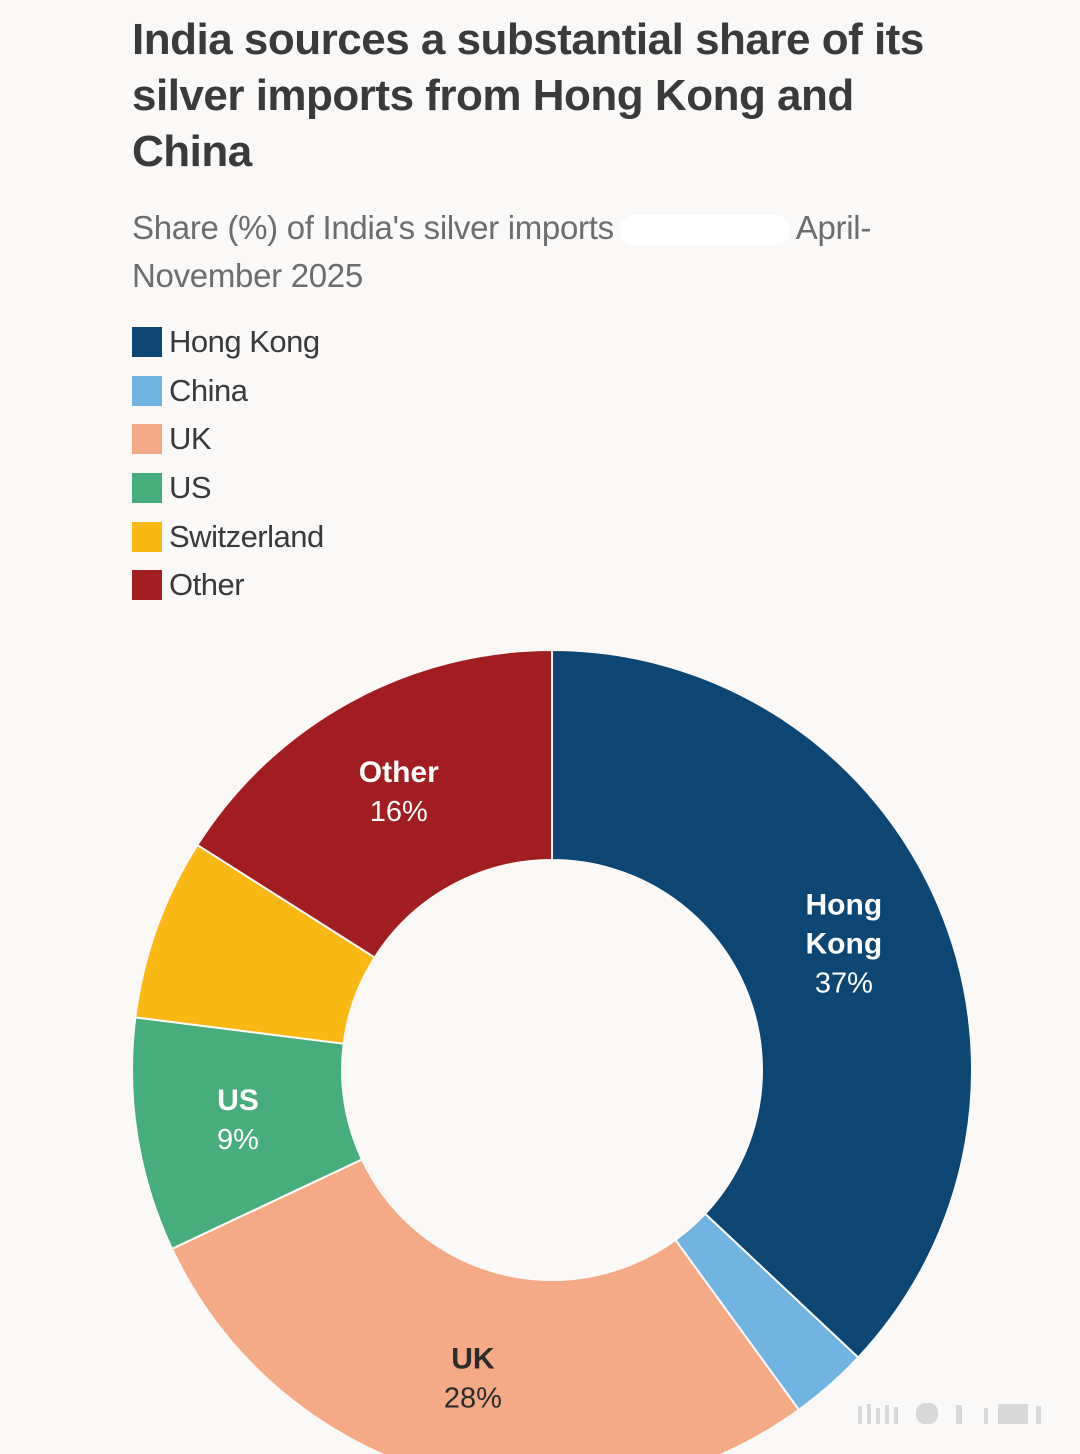  Describe the element at coordinates (502, 251) in the screenshot. I see `subtitle-period: April-November 2025` at that location.